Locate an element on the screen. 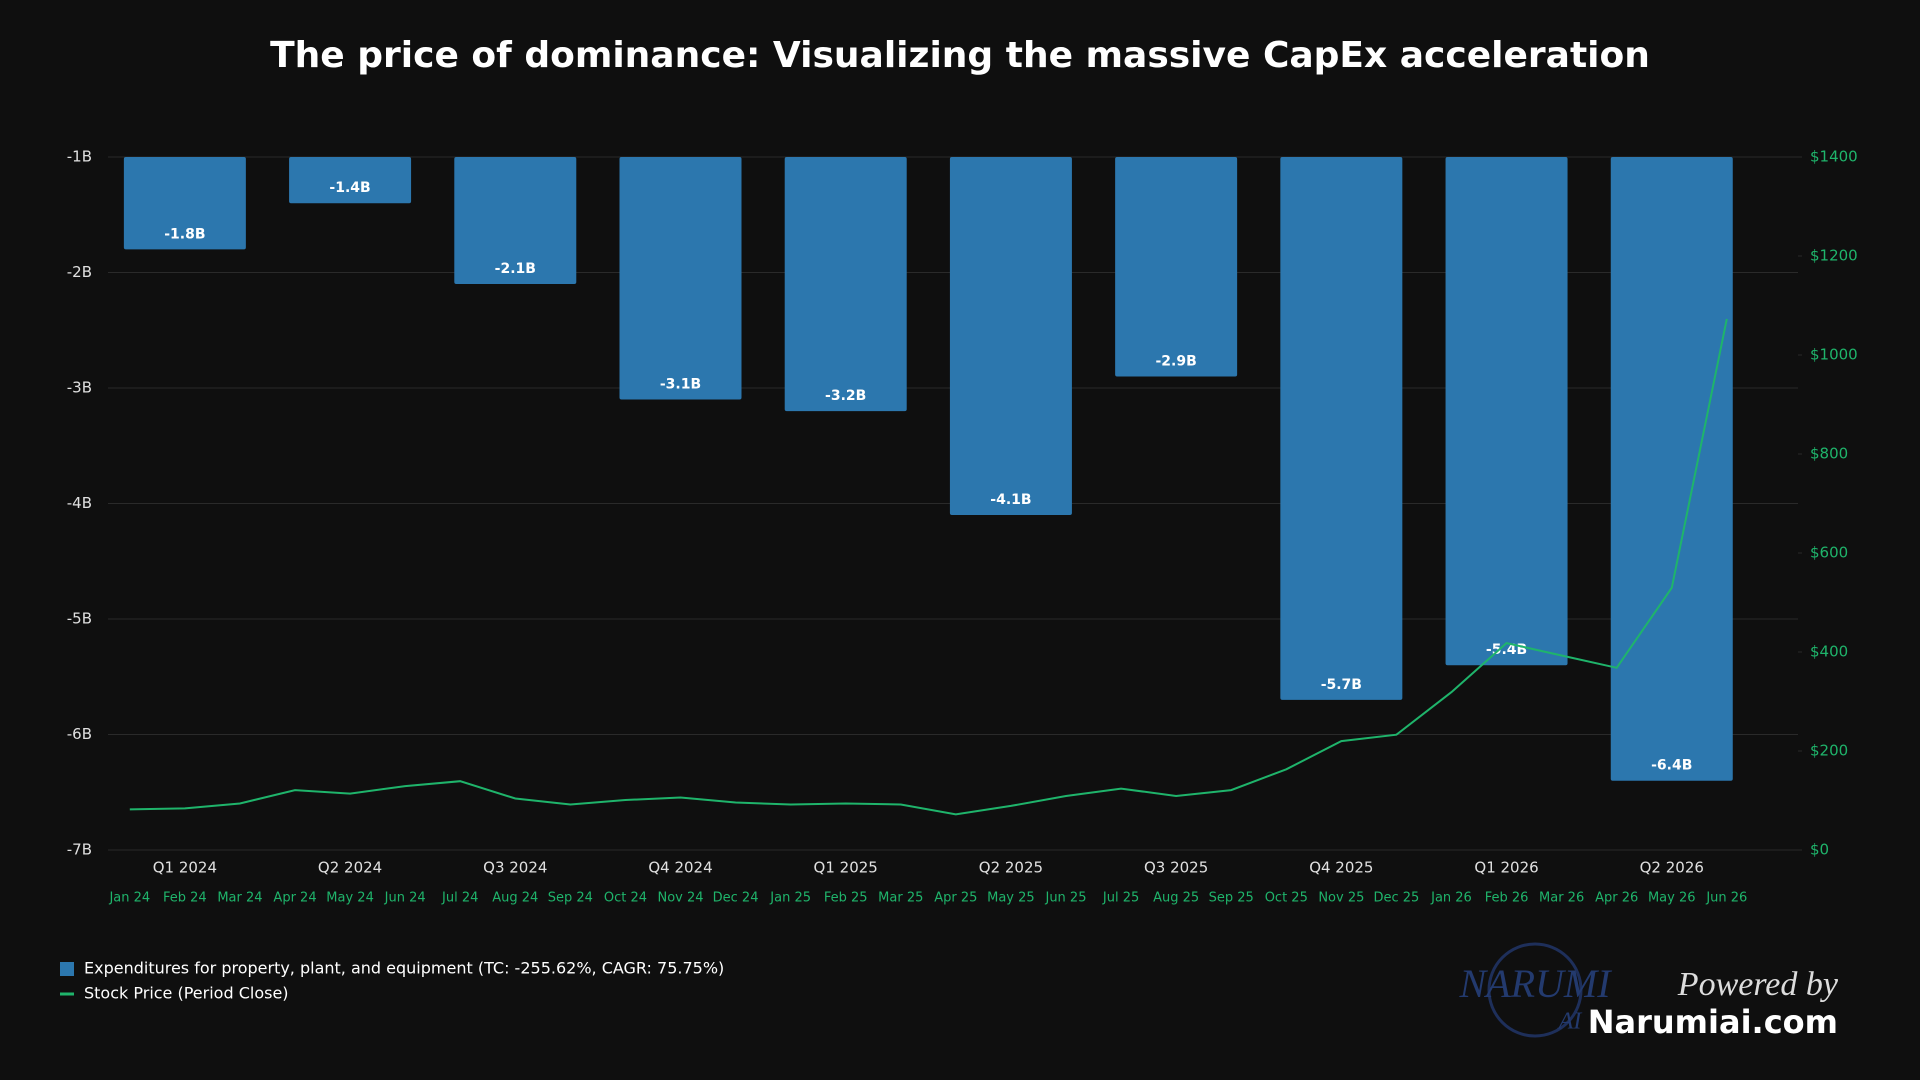  bar-value-label: -1.8B is located at coordinates (184, 234).